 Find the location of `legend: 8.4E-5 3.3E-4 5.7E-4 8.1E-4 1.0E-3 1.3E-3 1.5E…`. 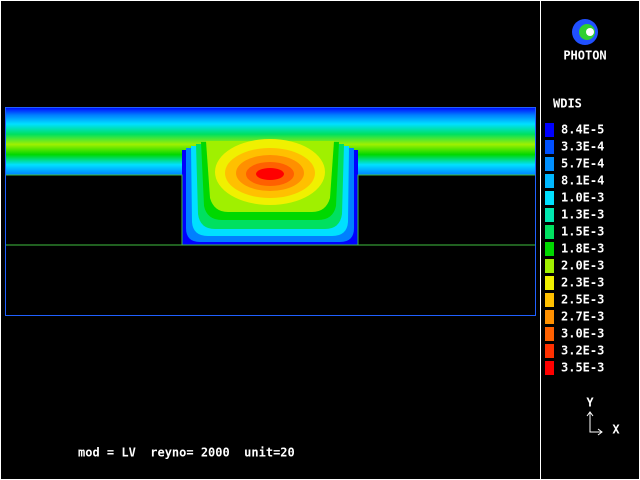

legend: 8.4E-5 3.3E-4 5.7E-4 8.1E-4 1.0E-3 1.3E-3 1.5E… is located at coordinates (574, 249).